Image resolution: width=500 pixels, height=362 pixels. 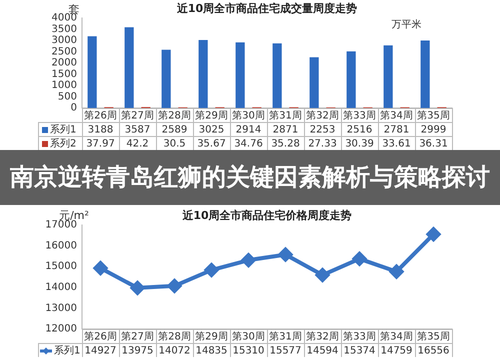 I want to click on data-label: 14072, so click(x=174, y=351).